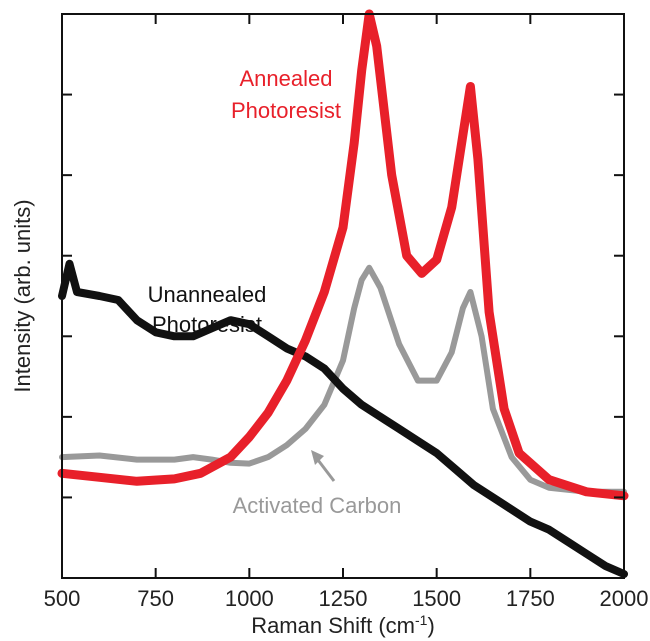 This screenshot has width=650, height=641. What do you see at coordinates (155, 598) in the screenshot?
I see `x-tick-label-750: 750` at bounding box center [155, 598].